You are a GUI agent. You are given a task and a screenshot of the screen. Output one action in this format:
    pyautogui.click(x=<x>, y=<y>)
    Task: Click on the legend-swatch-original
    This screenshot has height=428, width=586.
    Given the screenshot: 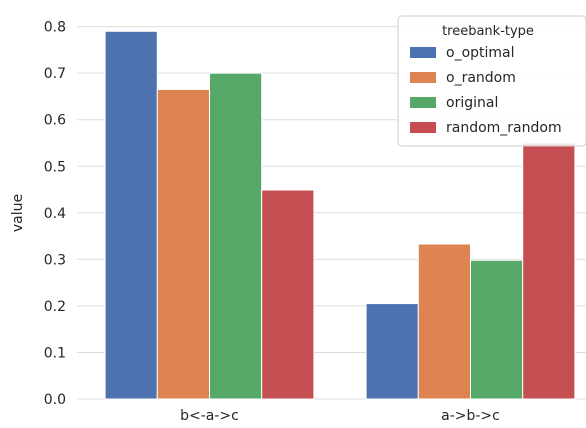 What is the action you would take?
    pyautogui.click(x=423, y=102)
    